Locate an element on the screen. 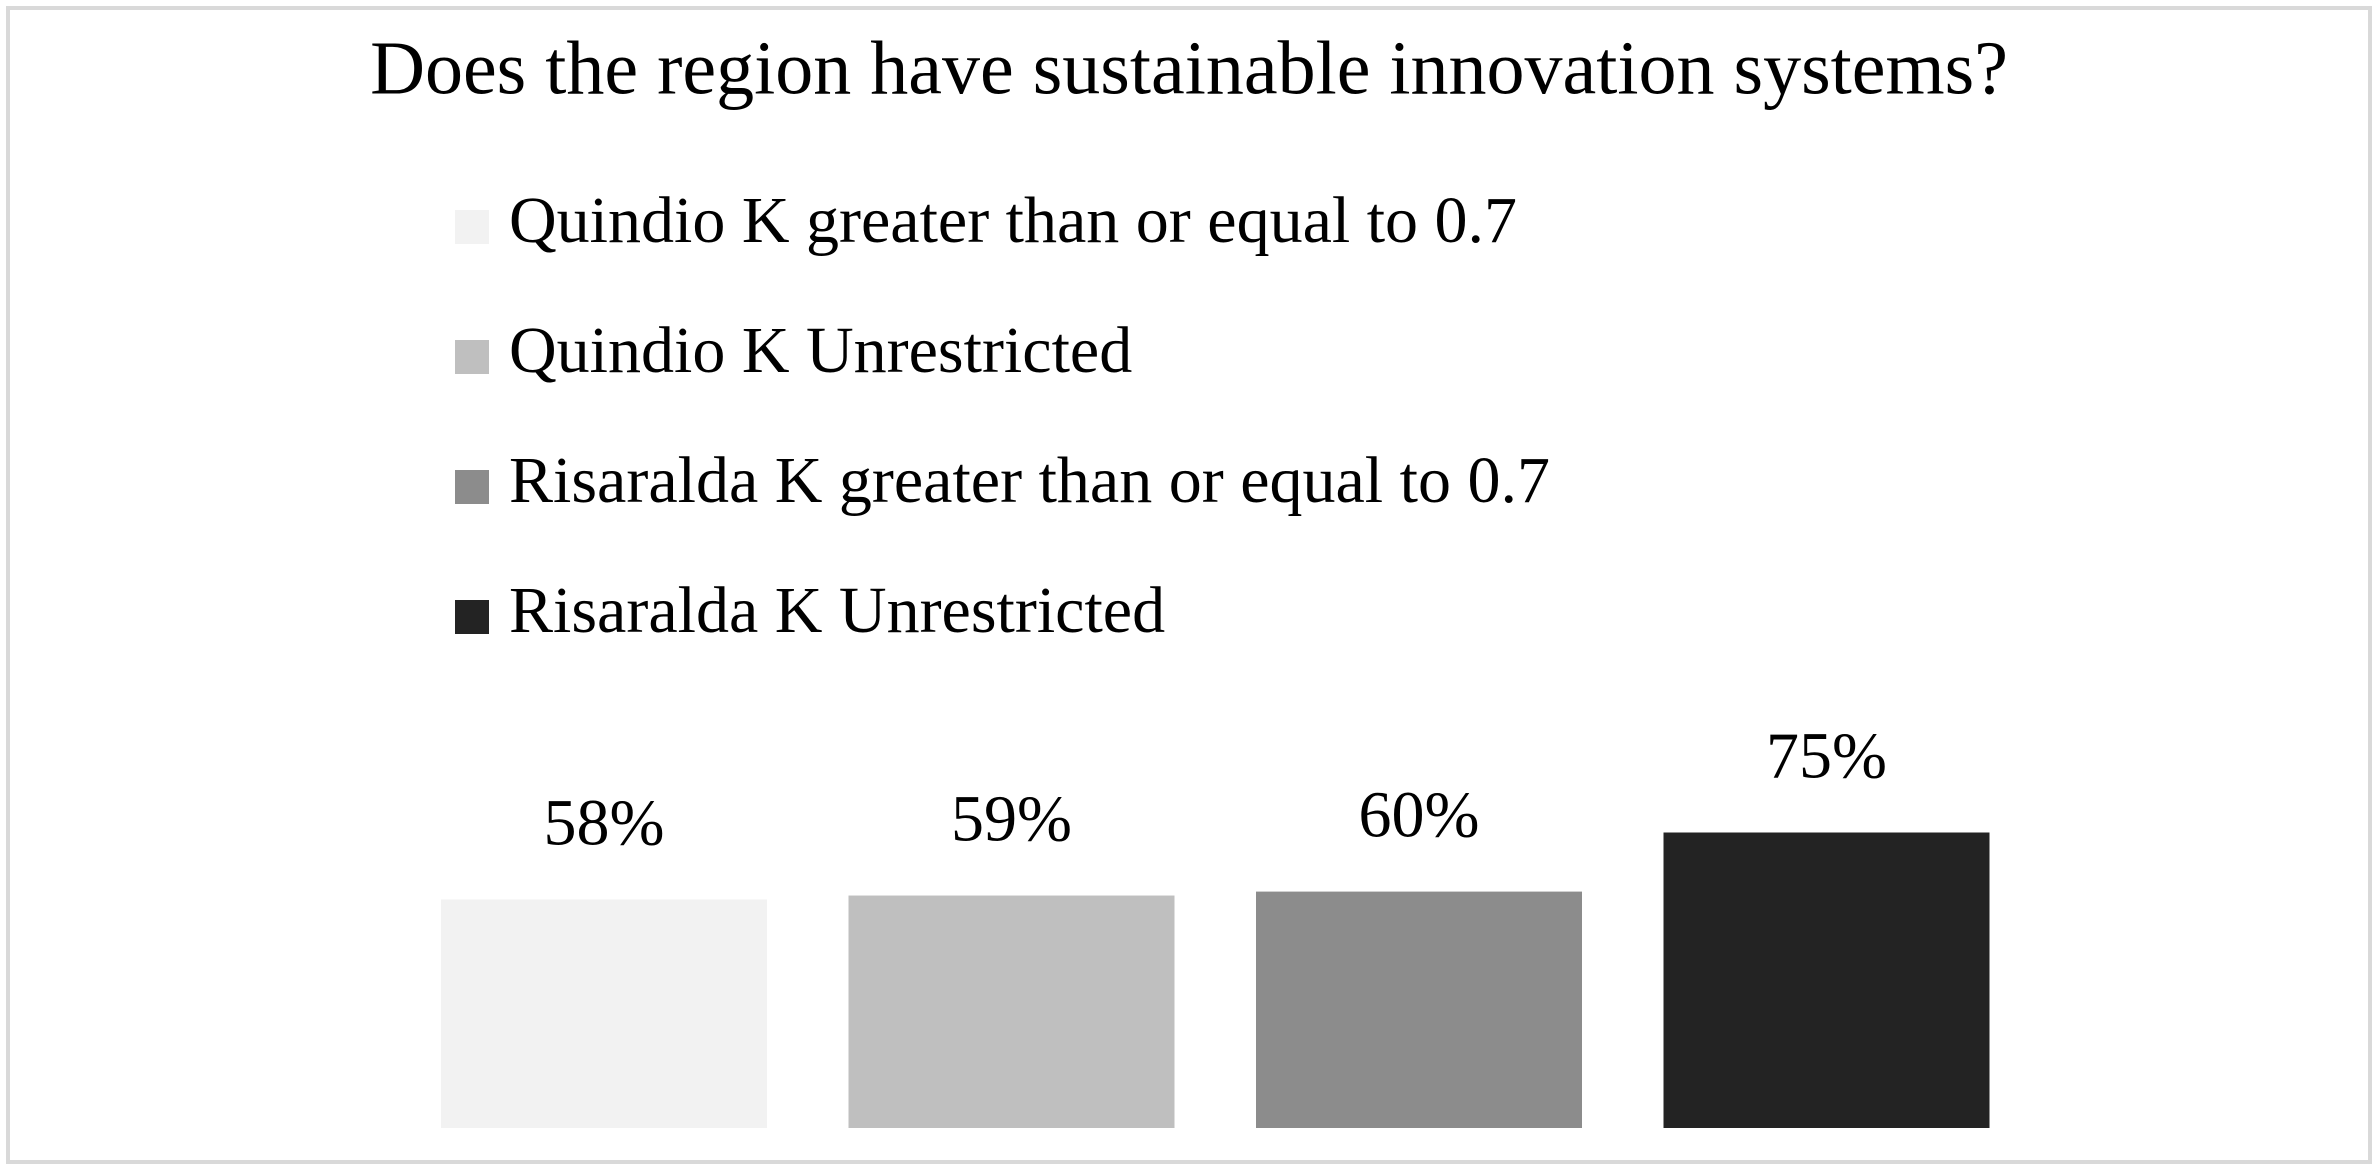  legend-label: Risaralda K Unrestricted is located at coordinates (837, 610).